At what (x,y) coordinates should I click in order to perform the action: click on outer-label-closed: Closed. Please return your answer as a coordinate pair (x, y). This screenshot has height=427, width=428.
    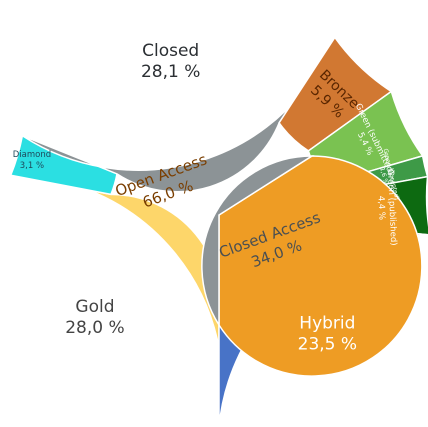
    Looking at the image, I should click on (170, 51).